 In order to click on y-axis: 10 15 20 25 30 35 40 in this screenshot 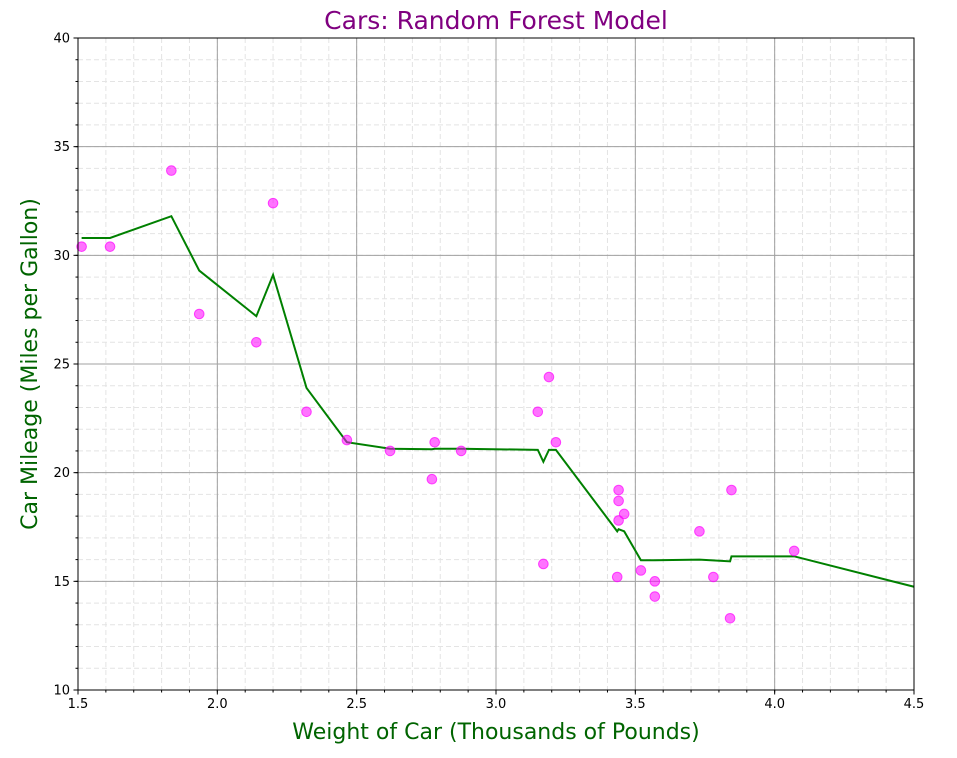, I will do `click(65, 365)`.